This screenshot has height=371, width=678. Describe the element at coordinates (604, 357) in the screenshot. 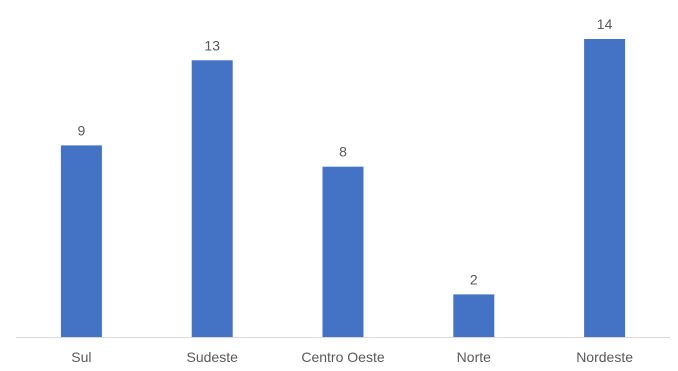

I see `x-tick-label: Nordeste` at that location.